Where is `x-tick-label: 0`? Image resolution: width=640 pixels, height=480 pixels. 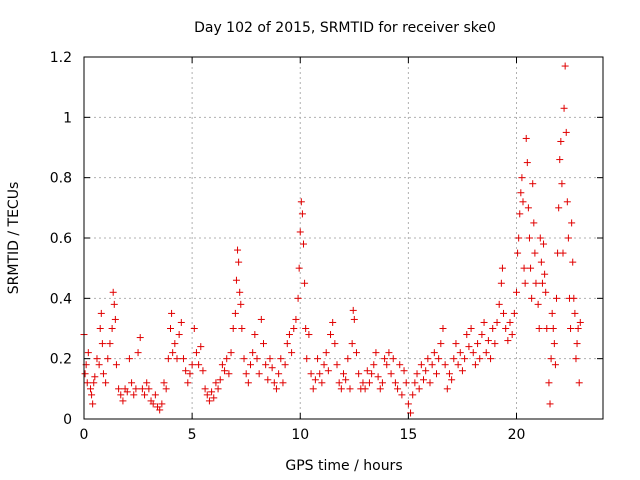 x-tick-label: 0 is located at coordinates (84, 435).